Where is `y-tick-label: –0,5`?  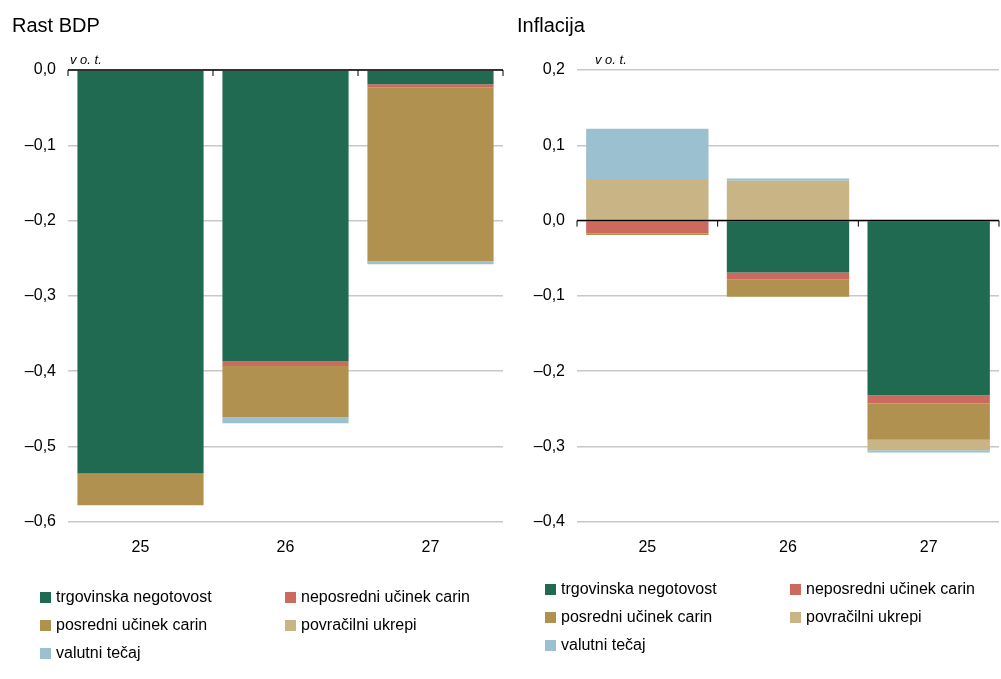 y-tick-label: –0,5 is located at coordinates (40, 445).